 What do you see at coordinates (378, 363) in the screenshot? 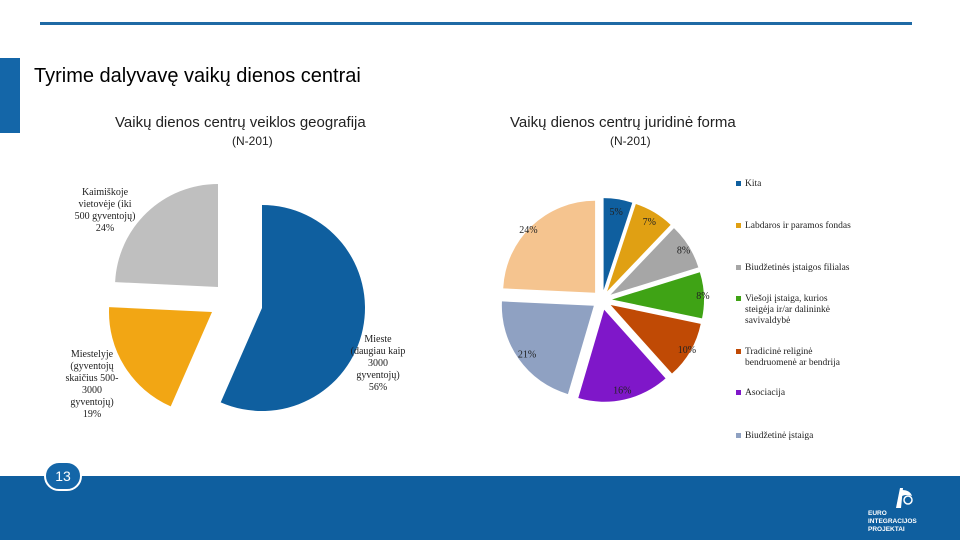
I see `pie1-label-city: Mieste (daugiau kaip 3000 gyventojų) 56%` at bounding box center [378, 363].